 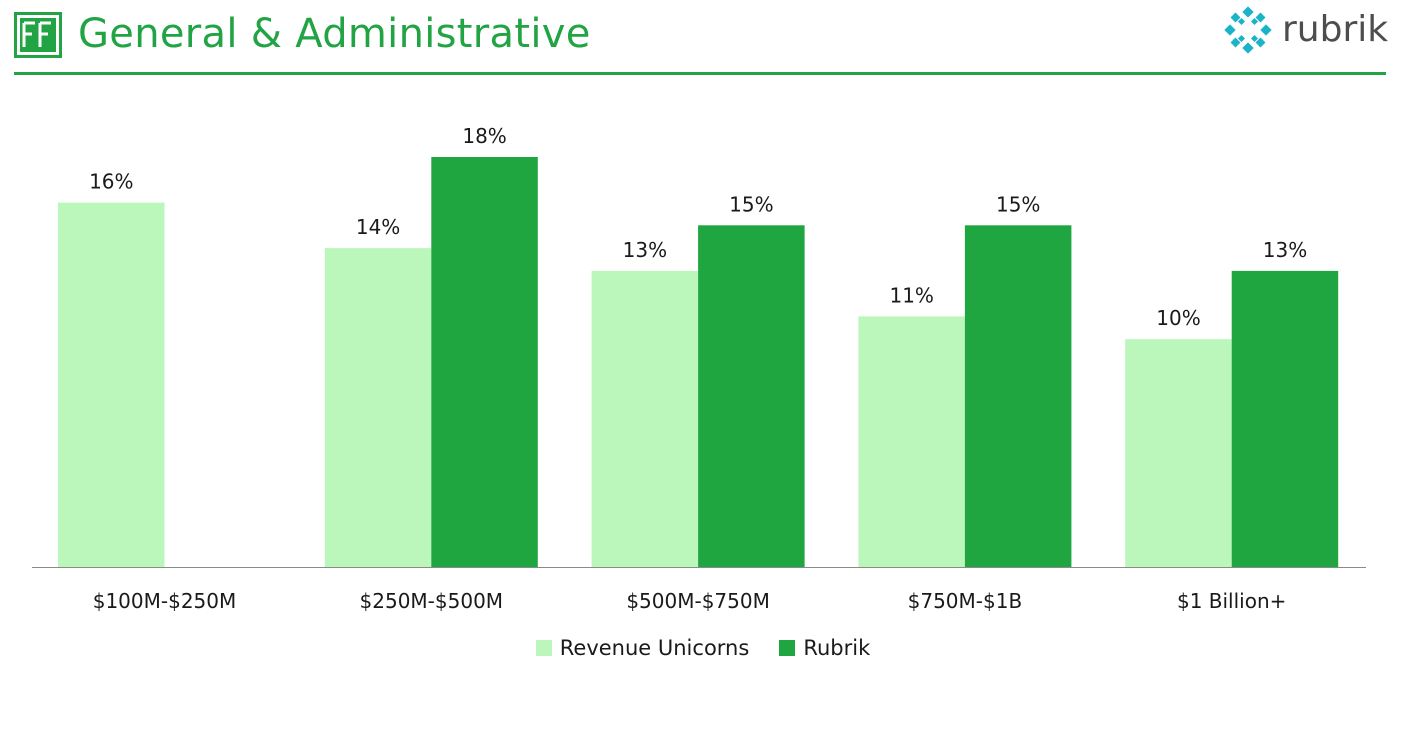 What do you see at coordinates (432, 601) in the screenshot?
I see `x-tick-label: $250M-$500M` at bounding box center [432, 601].